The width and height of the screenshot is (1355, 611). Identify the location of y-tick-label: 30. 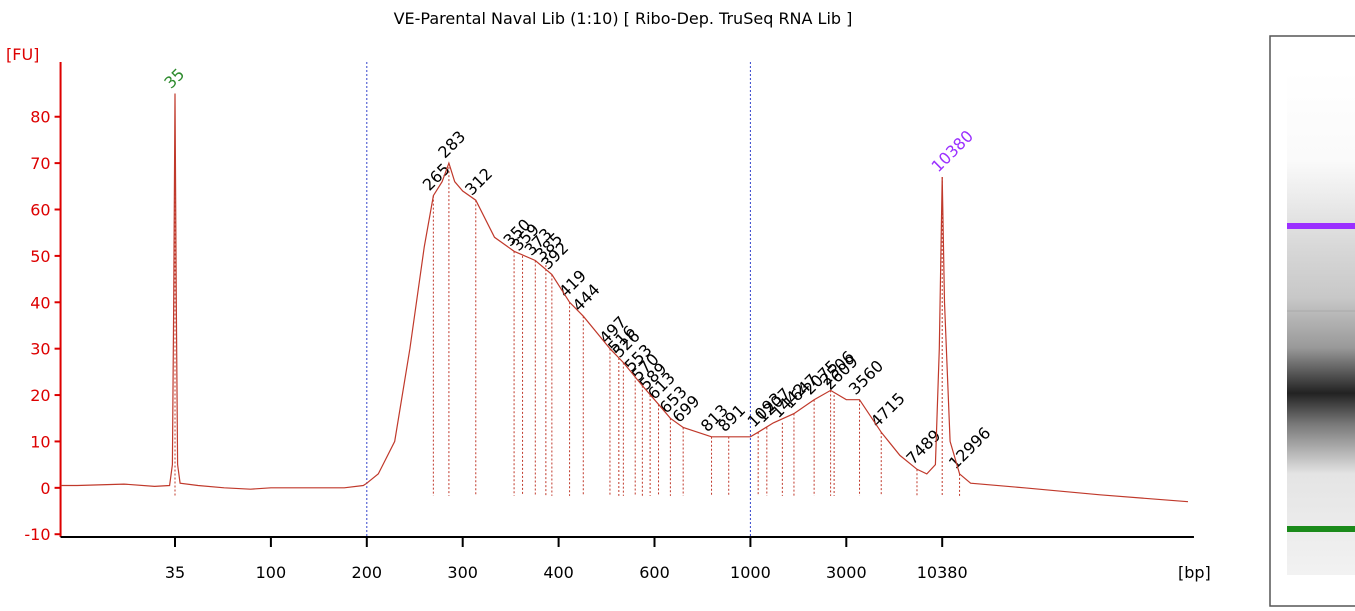
(40, 349).